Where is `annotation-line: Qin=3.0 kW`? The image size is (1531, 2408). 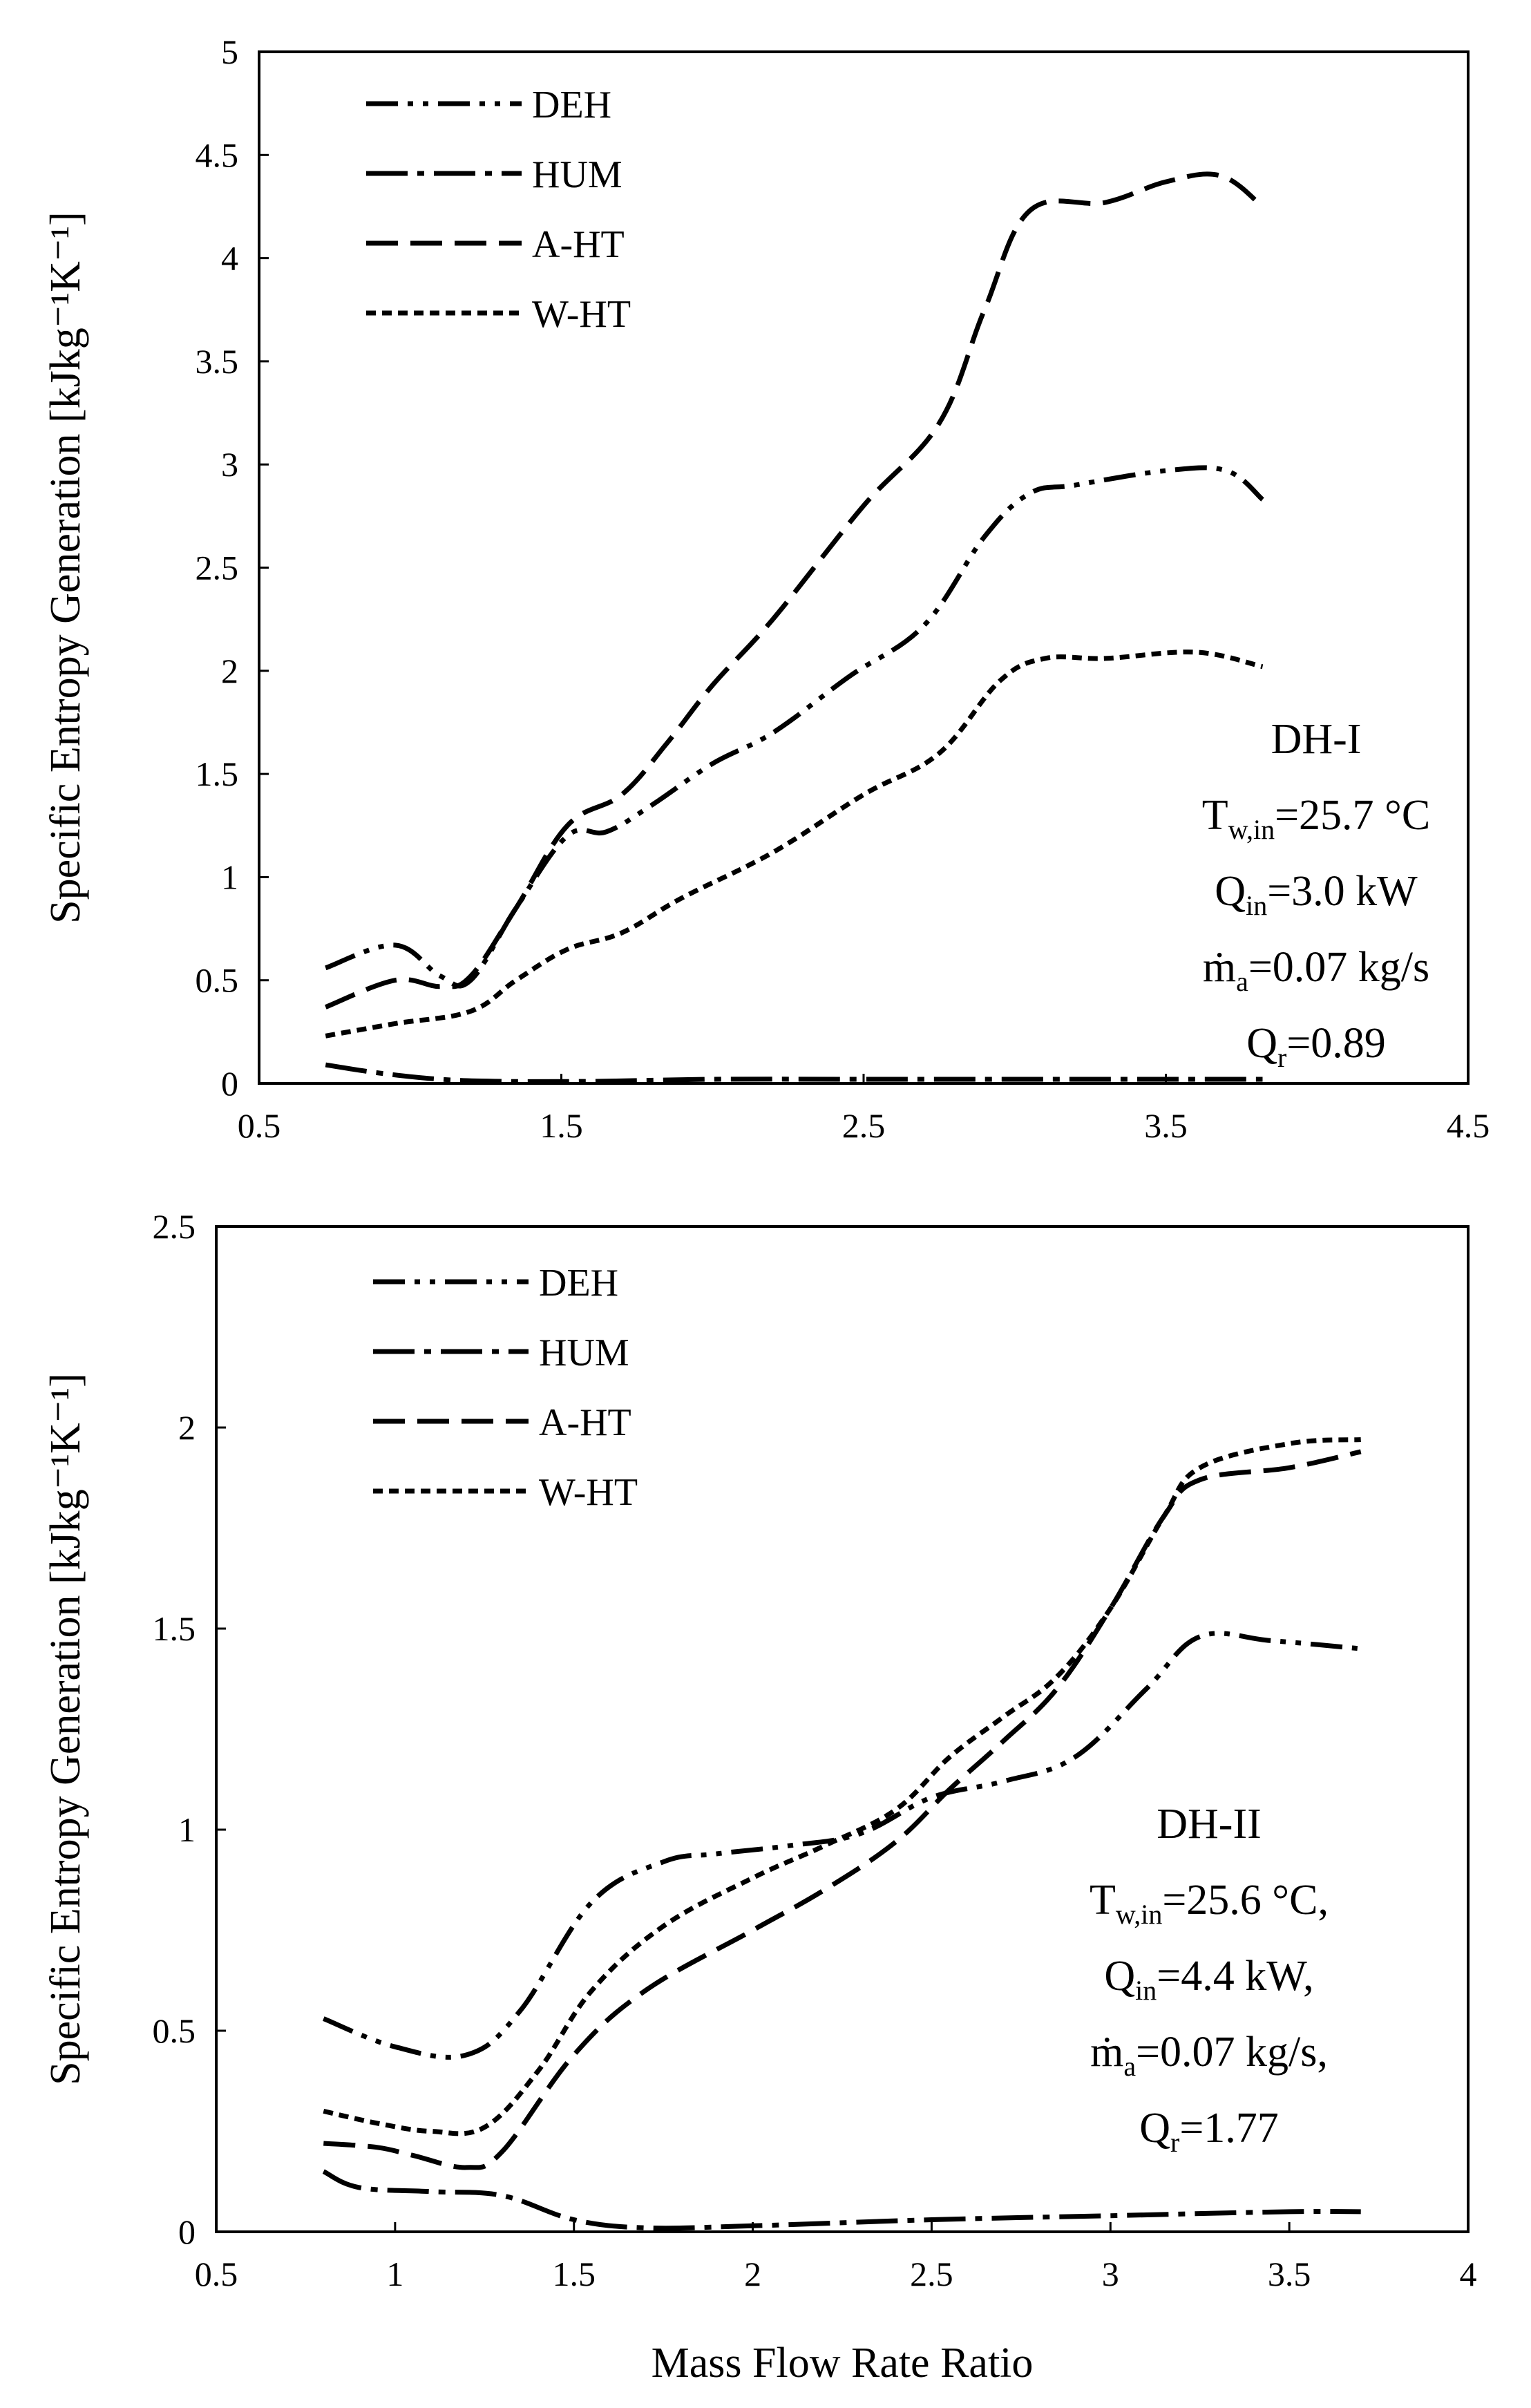
annotation-line: Qin=3.0 kW is located at coordinates (1316, 894).